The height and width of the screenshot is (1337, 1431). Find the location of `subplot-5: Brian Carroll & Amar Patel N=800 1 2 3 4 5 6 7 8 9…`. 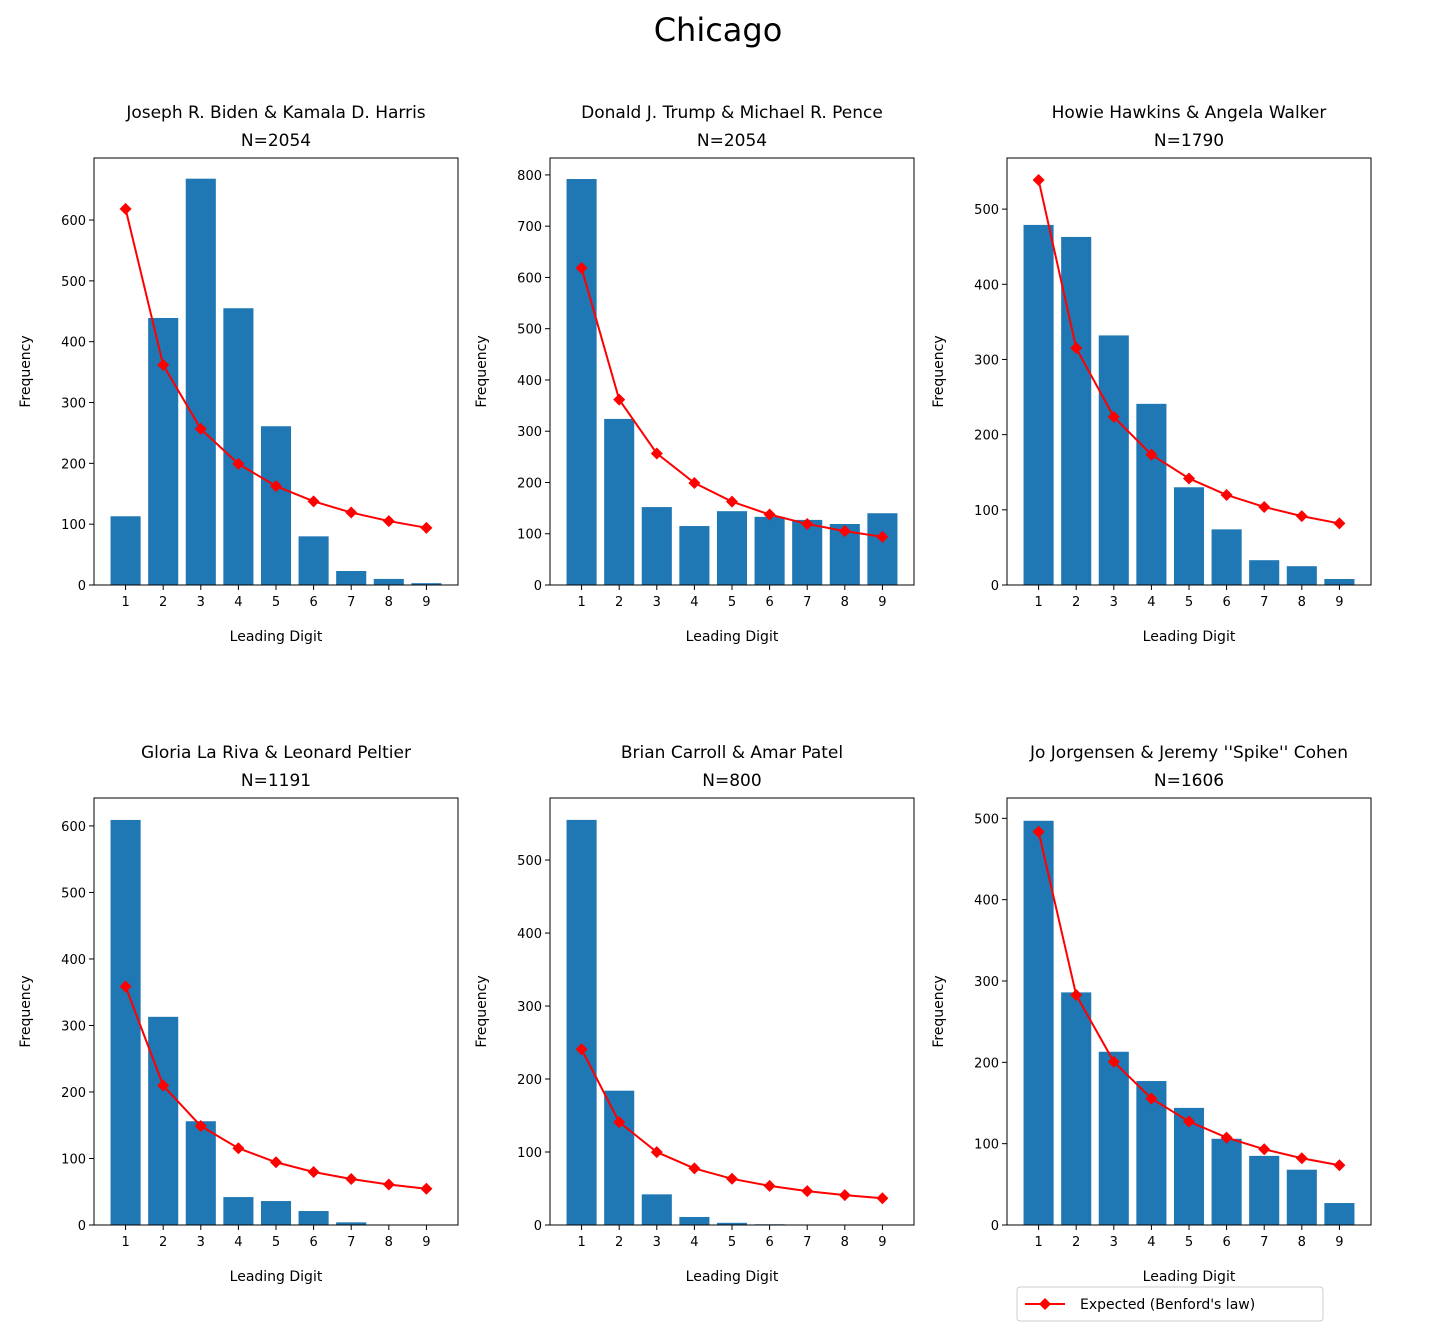

subplot-5: Brian Carroll & Amar Patel N=800 1 2 3 4 5 6 7 8 9… is located at coordinates (694, 1014).